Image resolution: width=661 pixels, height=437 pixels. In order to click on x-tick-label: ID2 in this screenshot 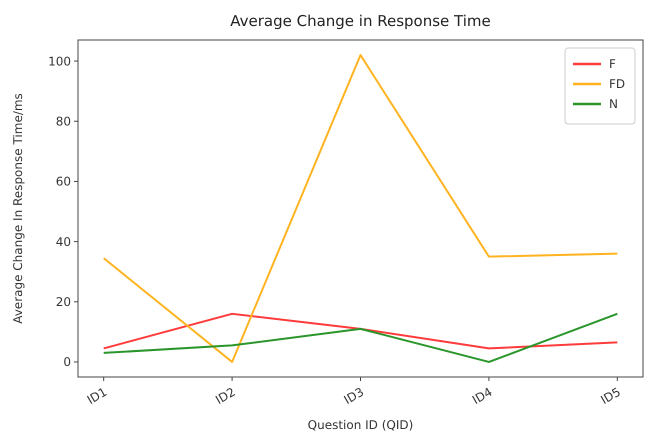, I will do `click(225, 396)`.